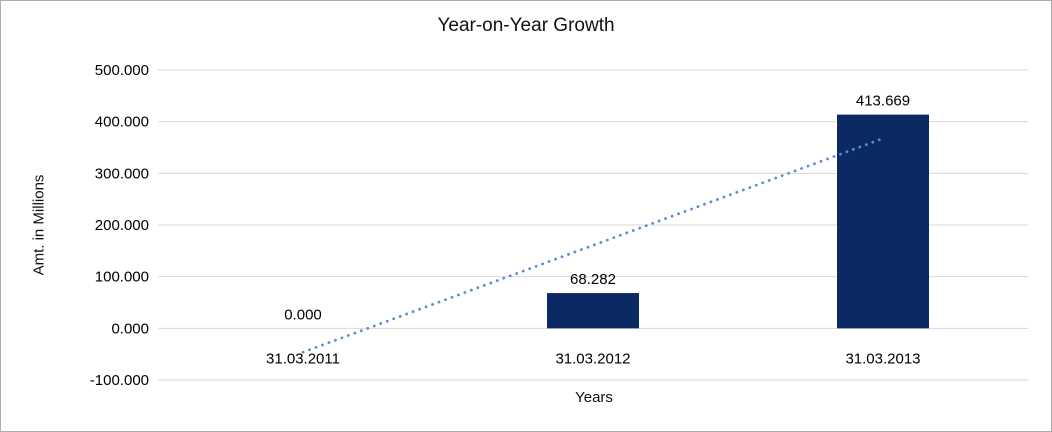 The image size is (1052, 432). Describe the element at coordinates (593, 279) in the screenshot. I see `data-label: 68.282` at that location.